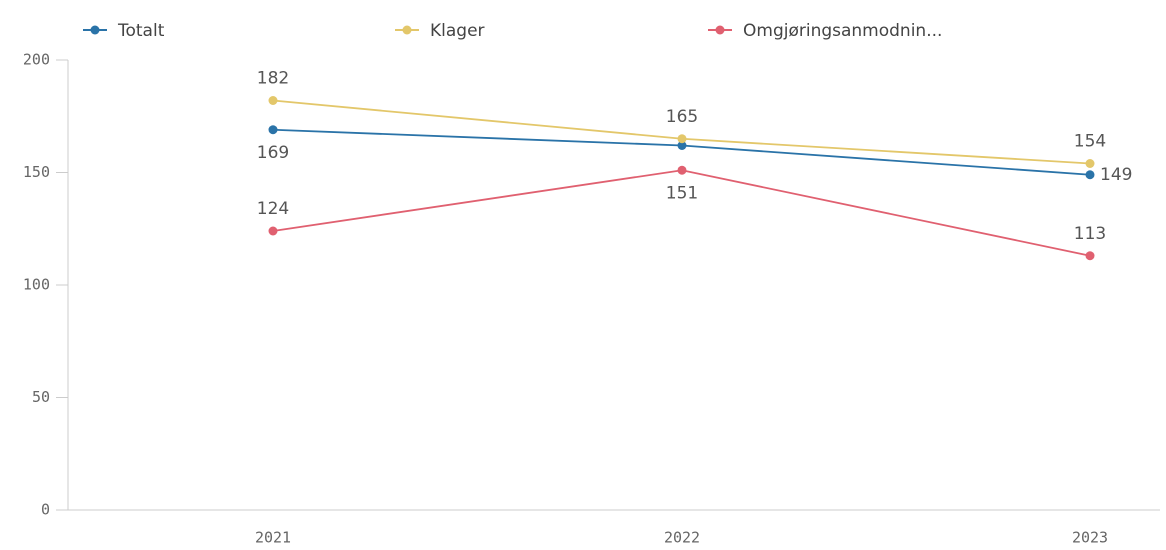  I want to click on y-tick-label: 200, so click(36, 60).